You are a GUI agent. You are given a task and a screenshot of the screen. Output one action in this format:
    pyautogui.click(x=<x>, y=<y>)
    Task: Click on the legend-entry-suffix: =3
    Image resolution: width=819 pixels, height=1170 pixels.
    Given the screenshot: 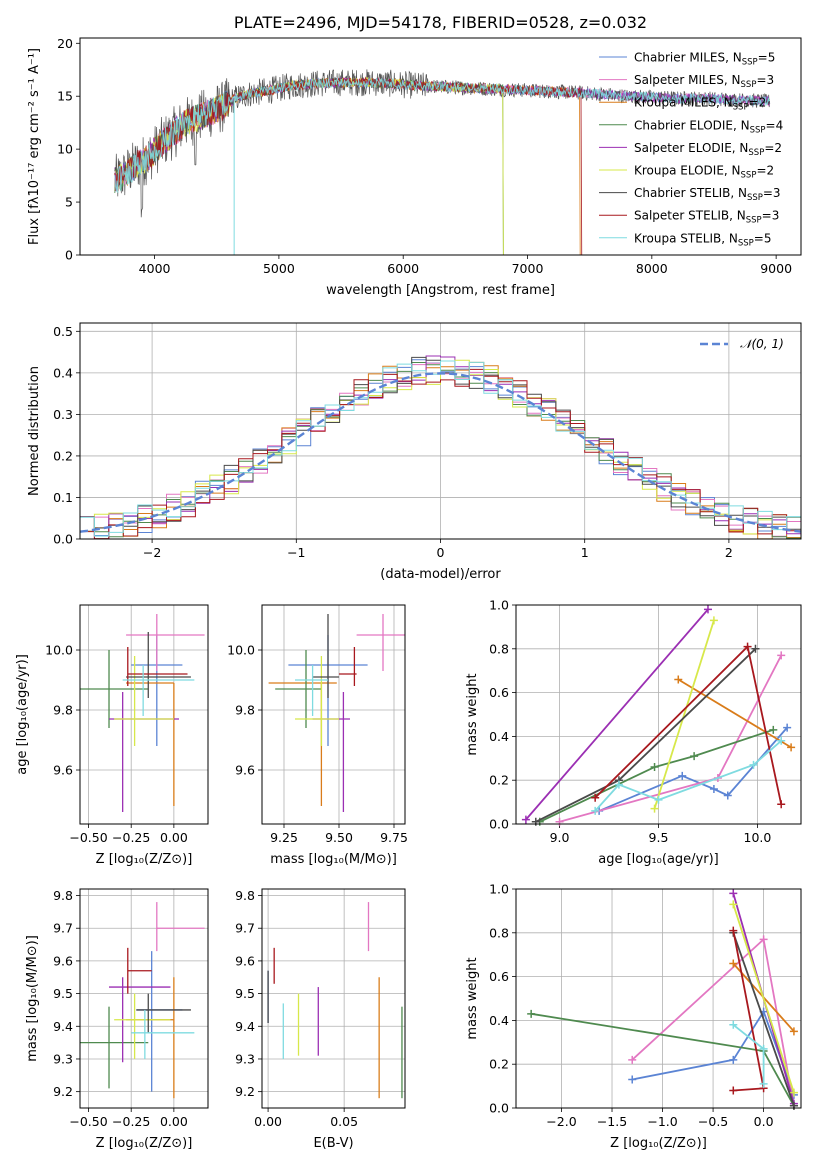 What is the action you would take?
    pyautogui.click(x=771, y=216)
    